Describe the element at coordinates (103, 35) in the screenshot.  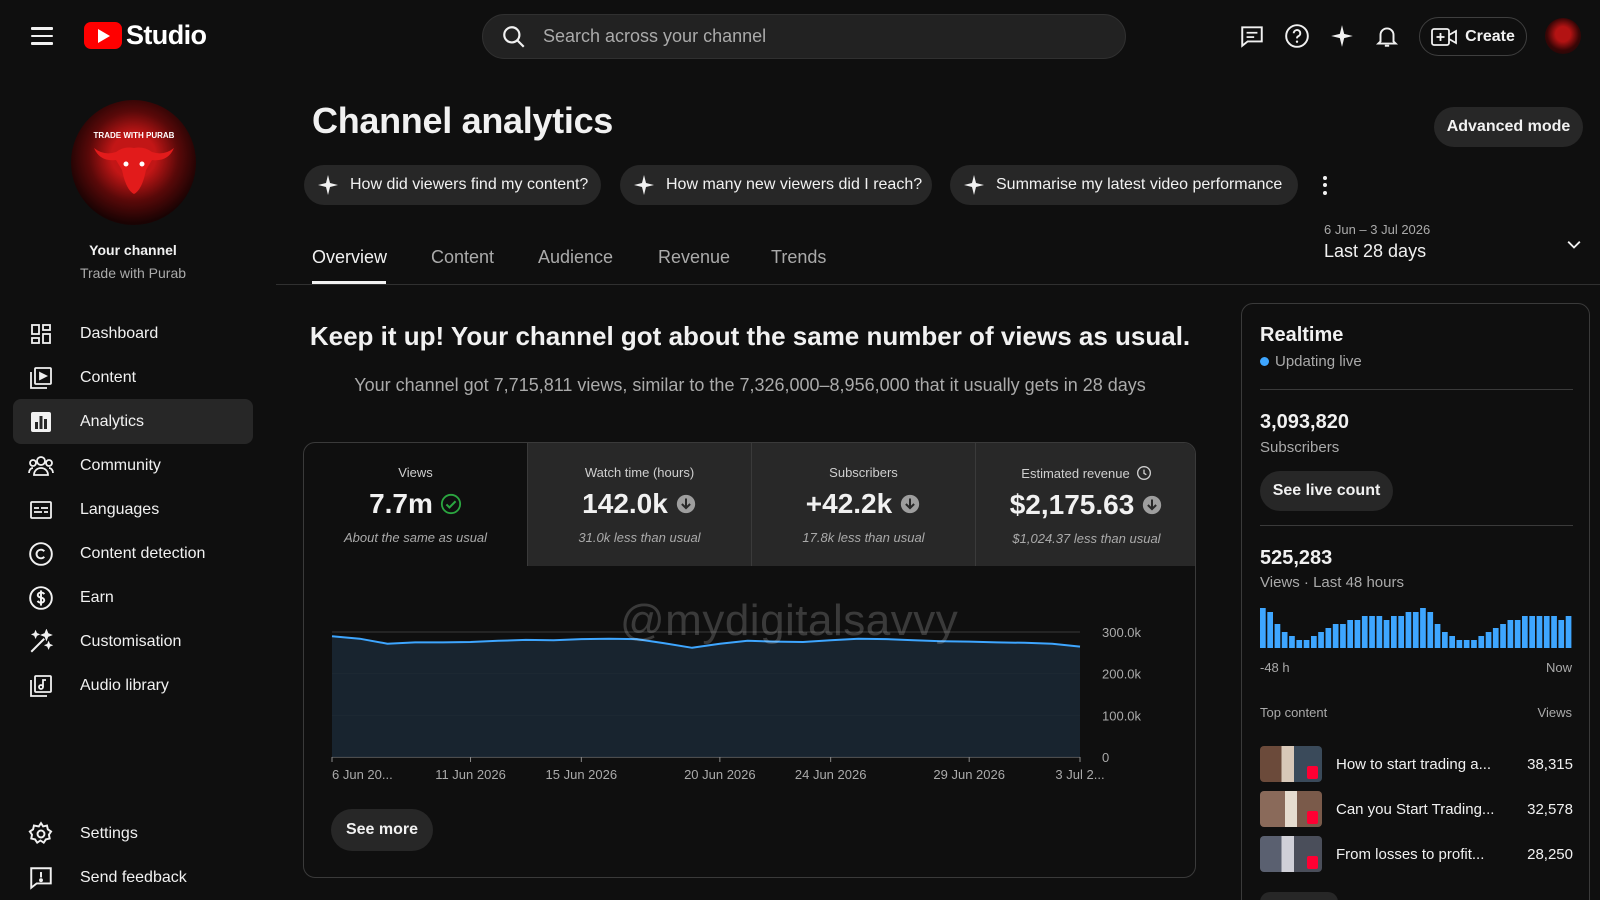
I see `youtube-logo-icon` at that location.